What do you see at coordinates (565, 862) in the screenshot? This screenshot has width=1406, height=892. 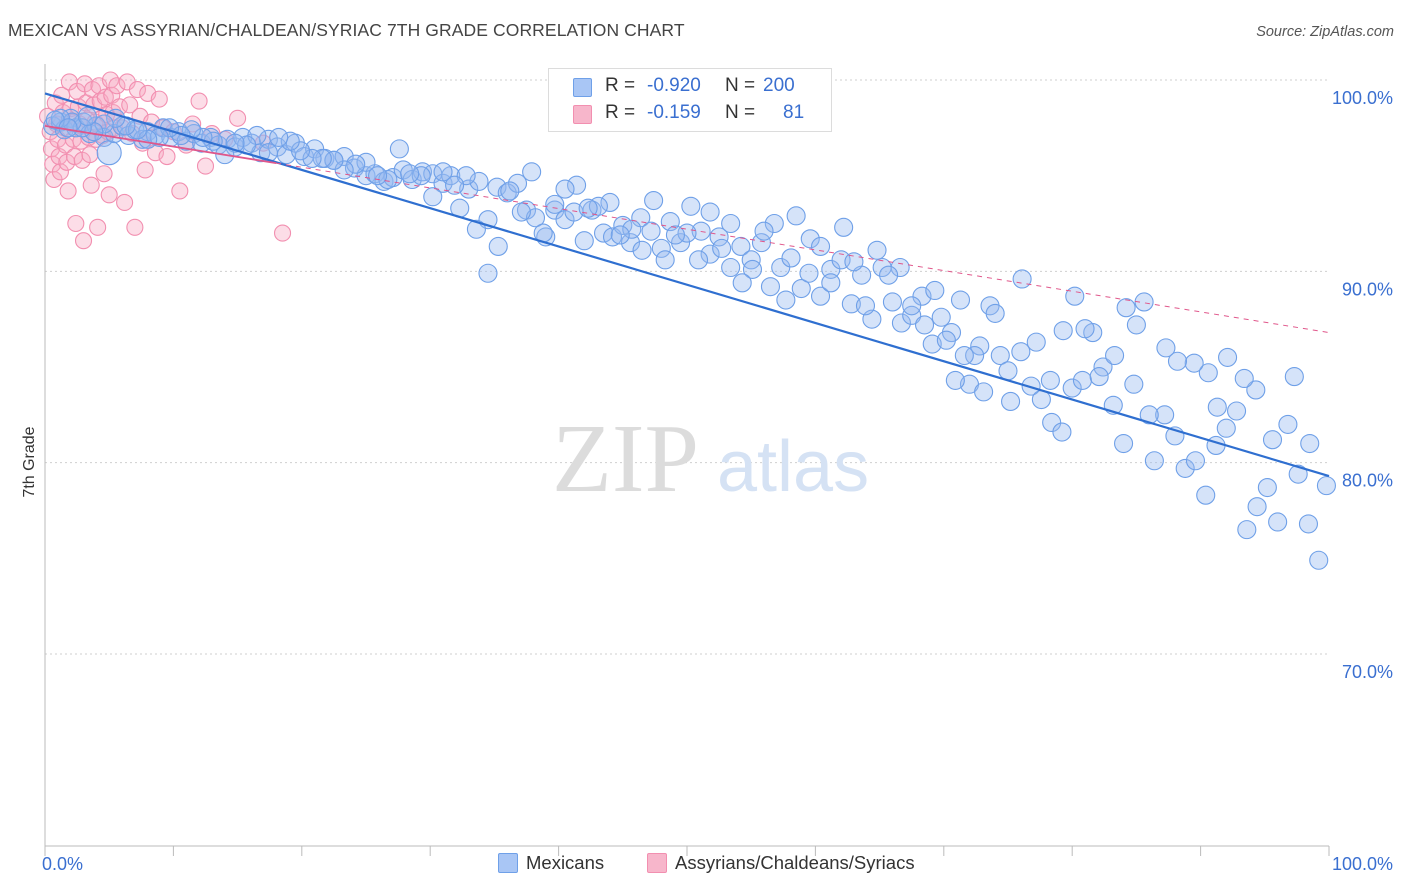 I see `legend-label-mexicans: Mexicans` at bounding box center [565, 862].